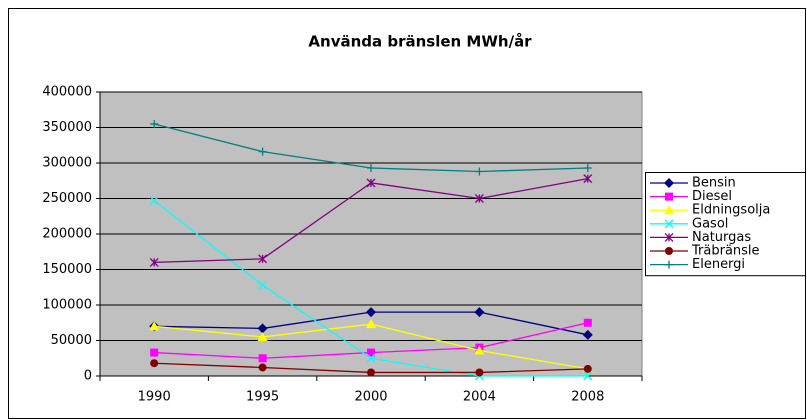 This screenshot has width=807, height=420. What do you see at coordinates (420, 42) in the screenshot?
I see `chart-title: Använda bränslen MWh/år` at bounding box center [420, 42].